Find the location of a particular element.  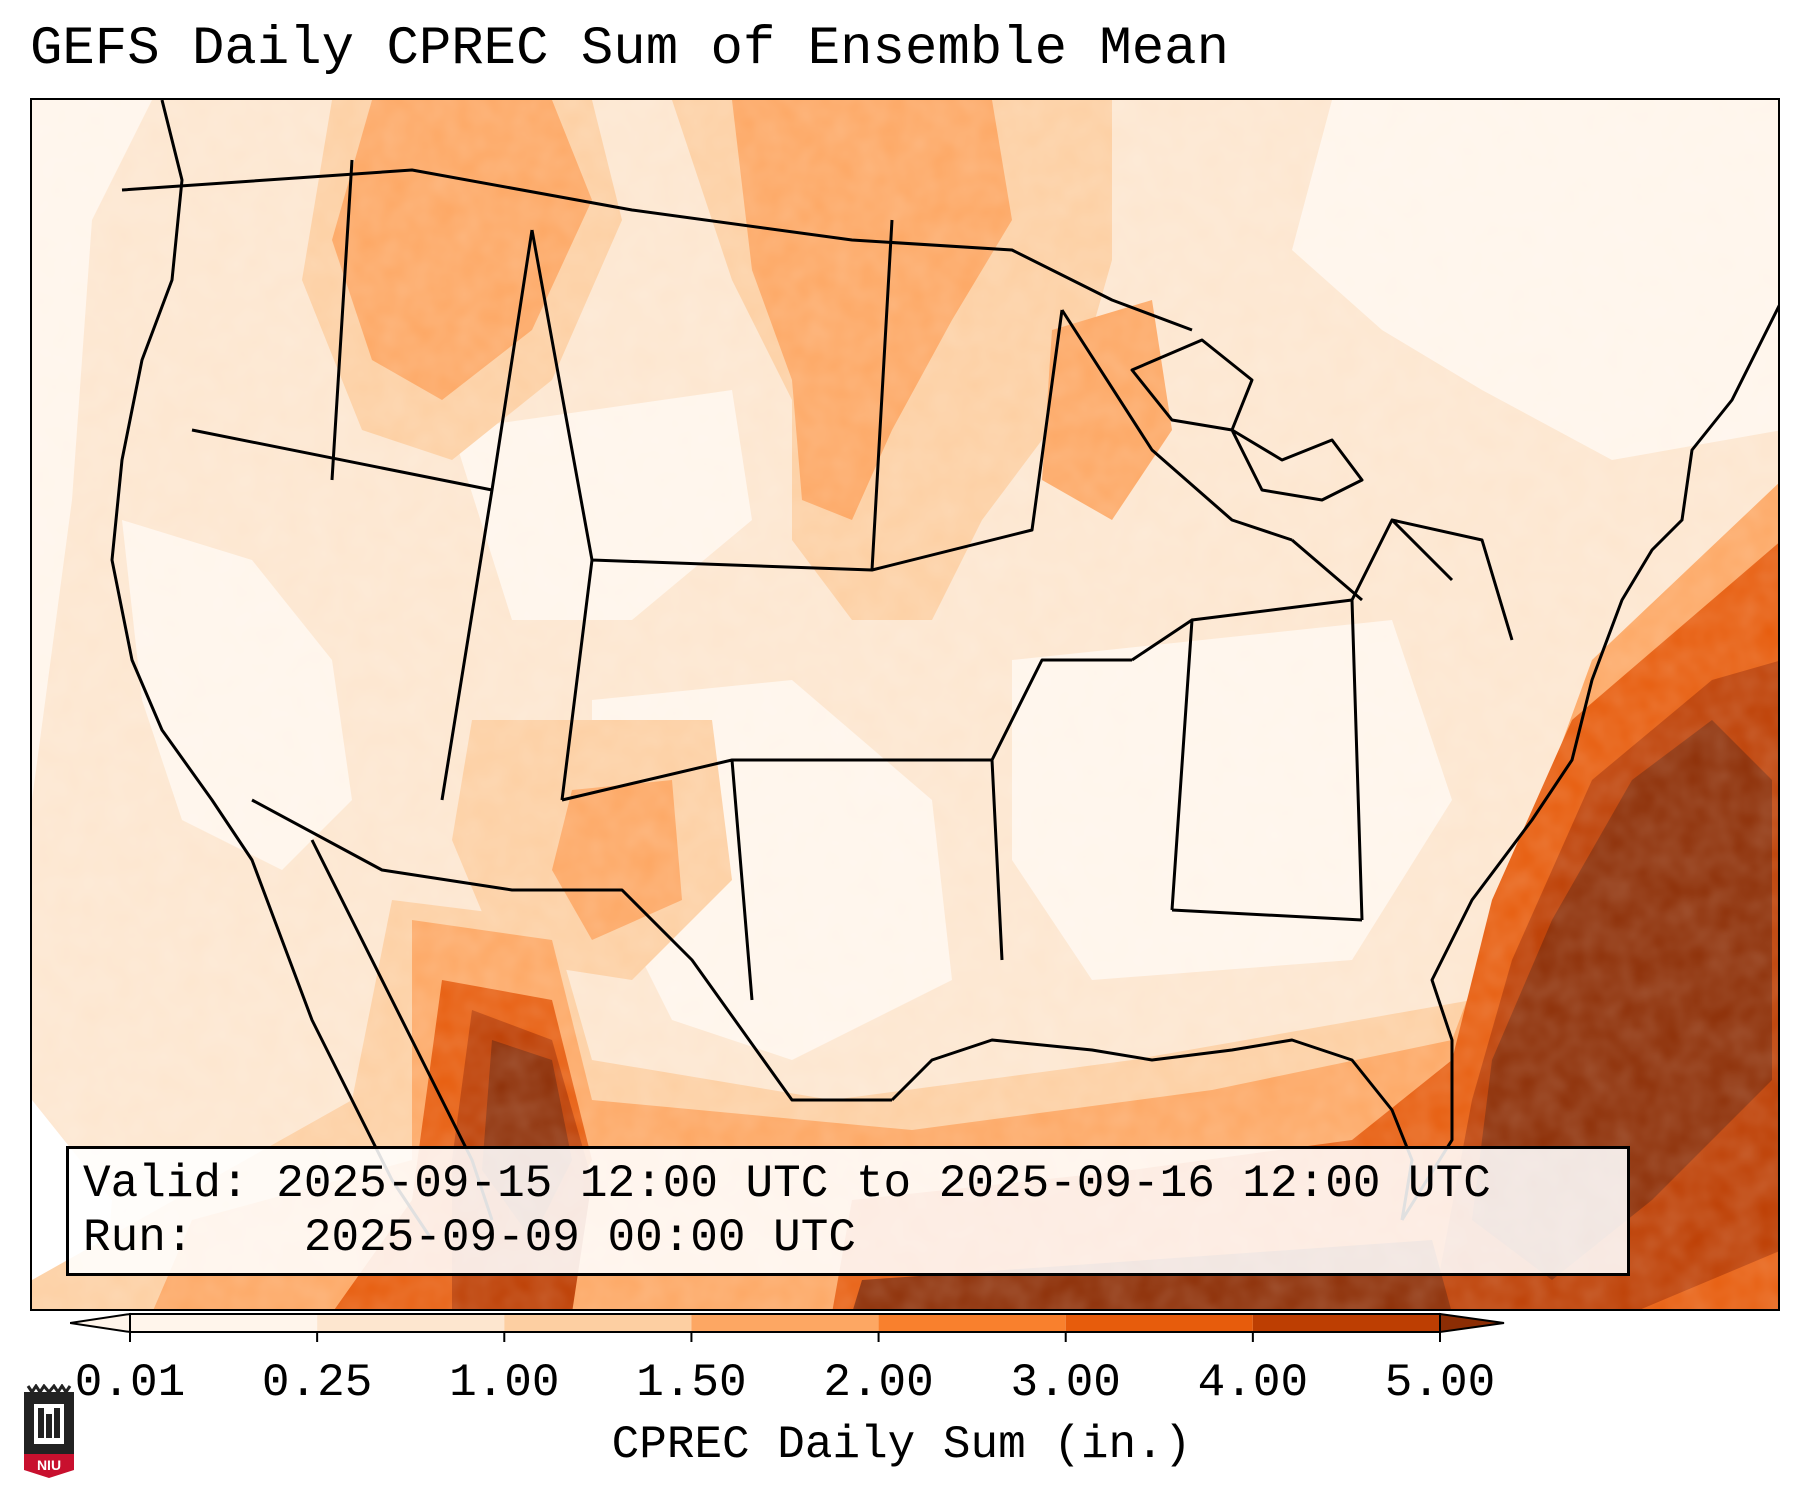

colorbar-extend-low is located at coordinates (100, 1323).